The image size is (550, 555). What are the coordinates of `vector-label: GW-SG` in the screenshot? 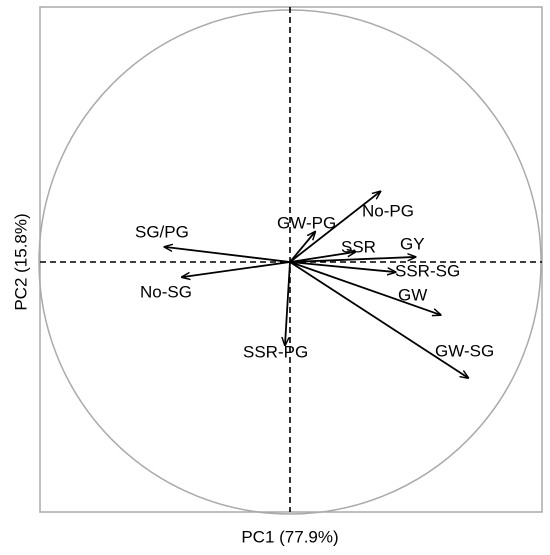 It's located at (464, 350).